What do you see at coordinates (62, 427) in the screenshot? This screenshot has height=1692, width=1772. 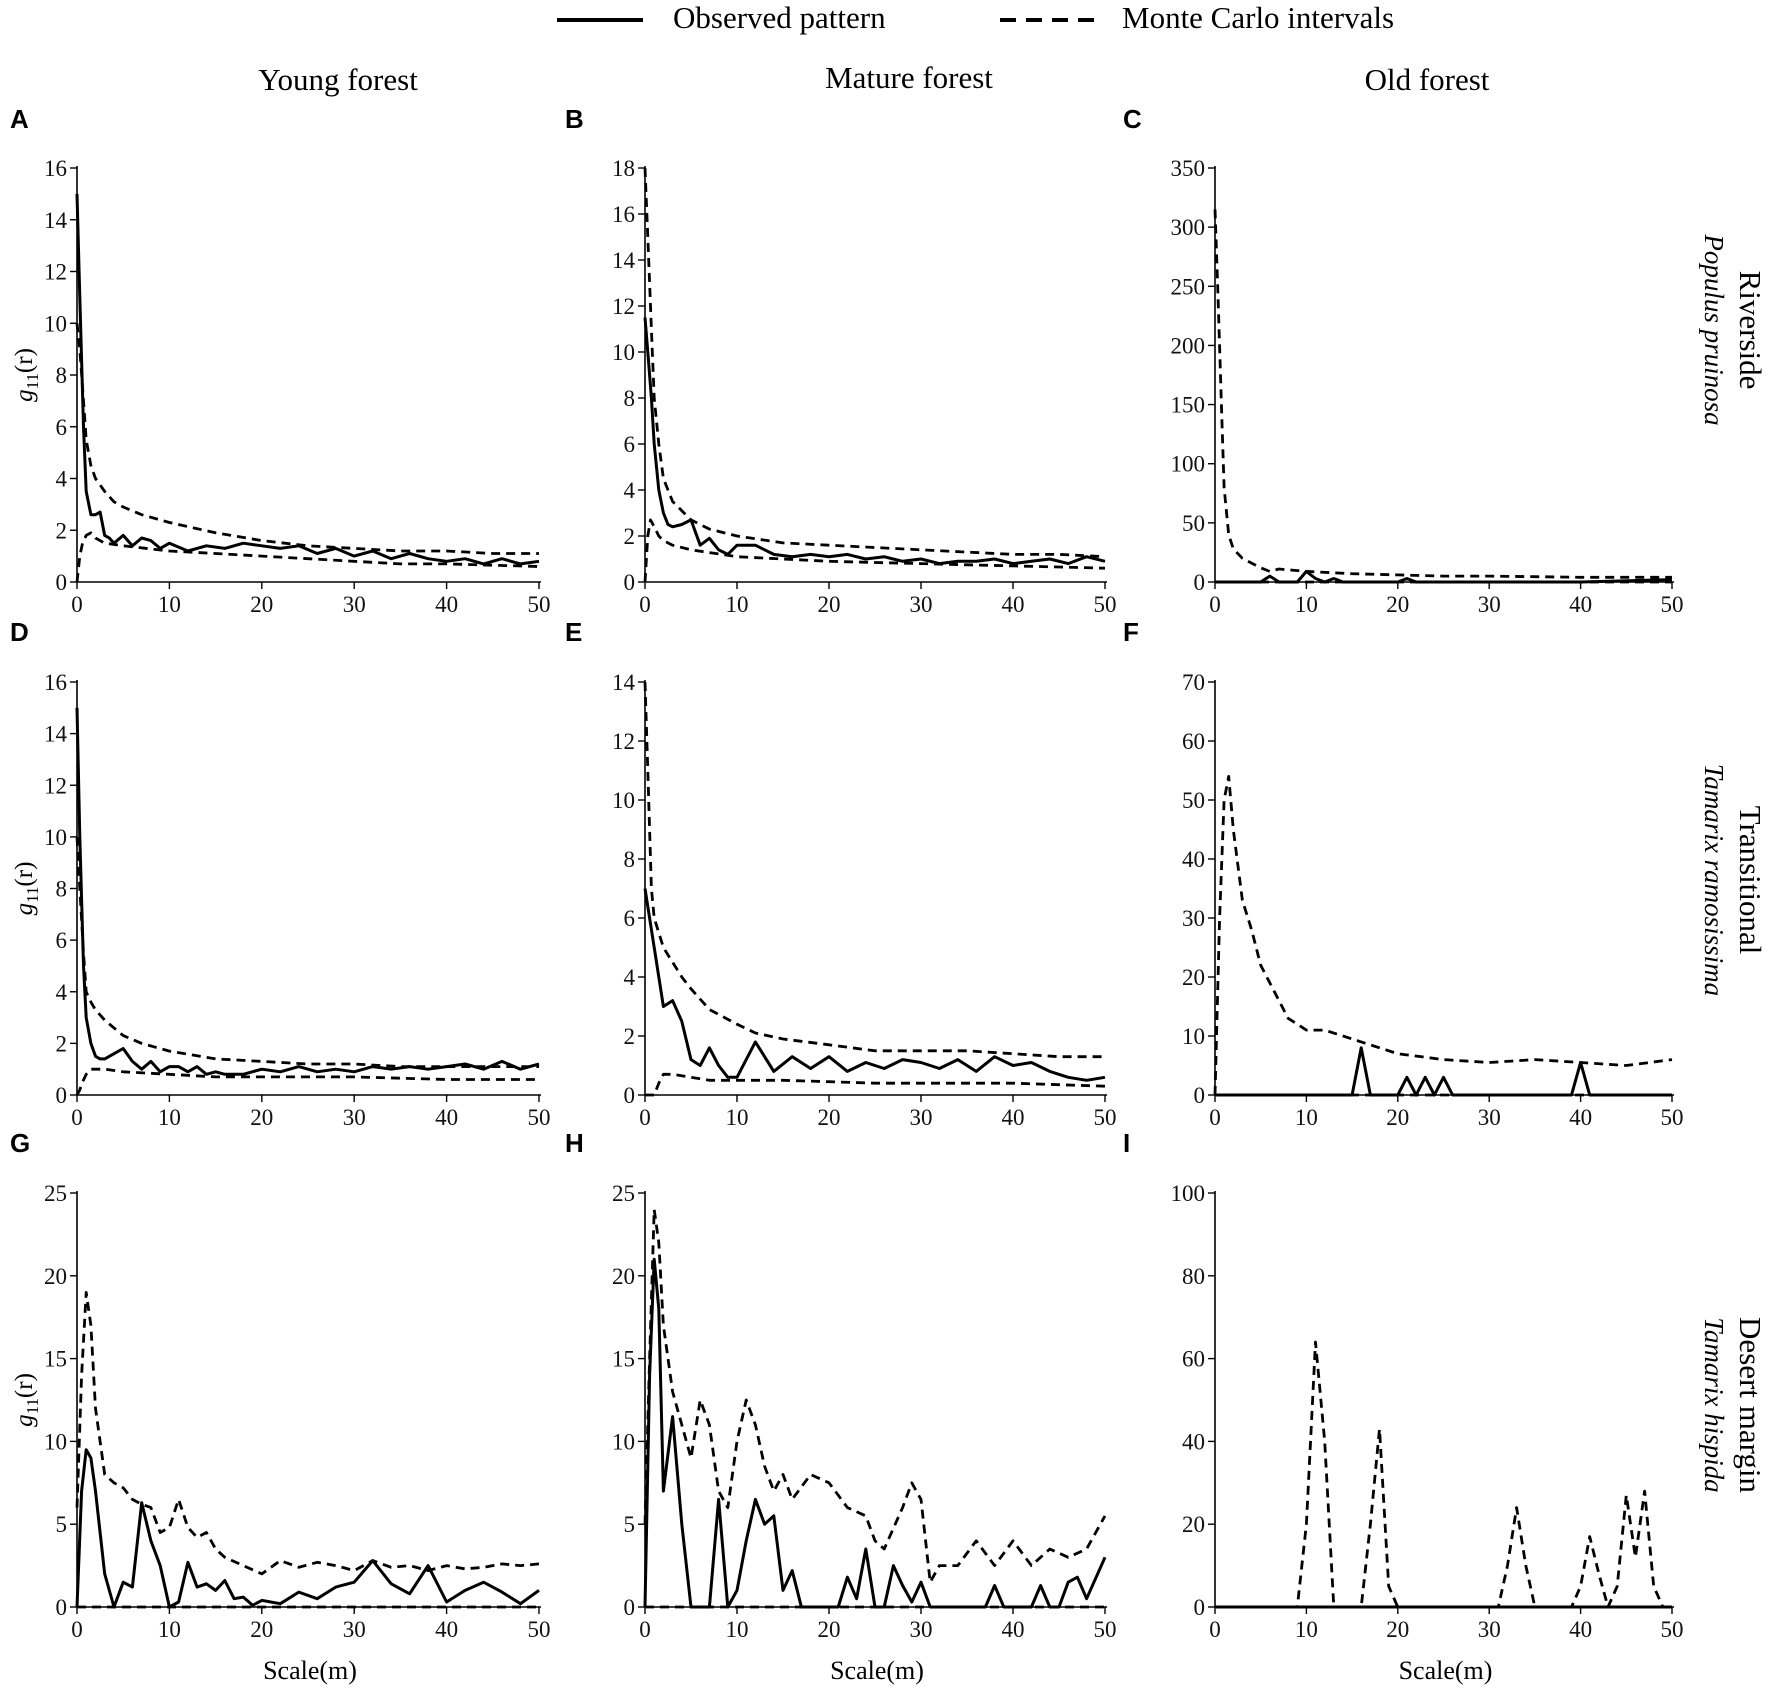 I see `y-tick-label: 6` at bounding box center [62, 427].